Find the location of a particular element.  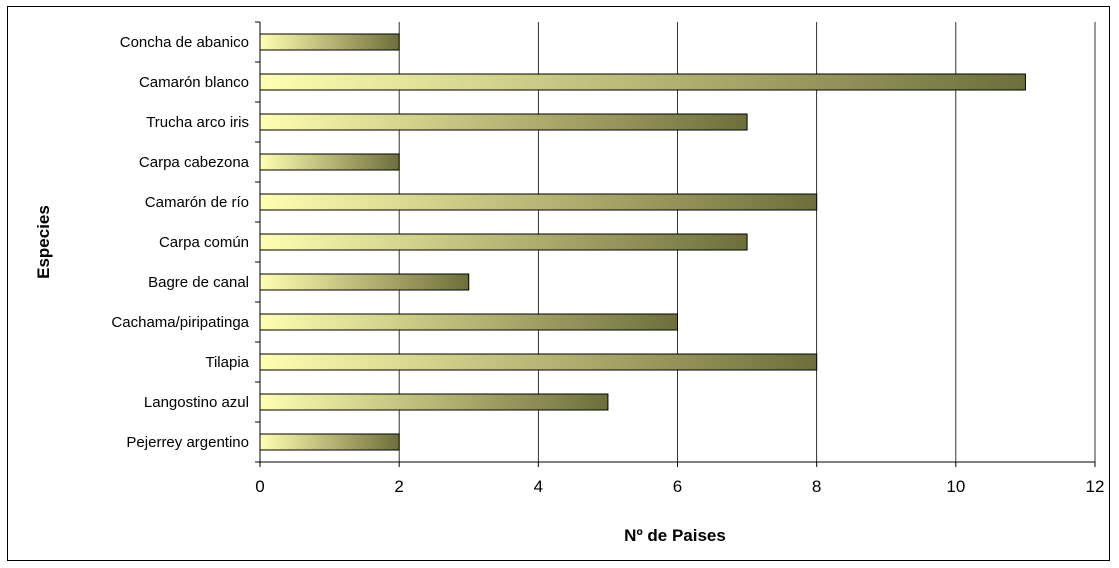

x-tick-label-6: 6 is located at coordinates (677, 486).